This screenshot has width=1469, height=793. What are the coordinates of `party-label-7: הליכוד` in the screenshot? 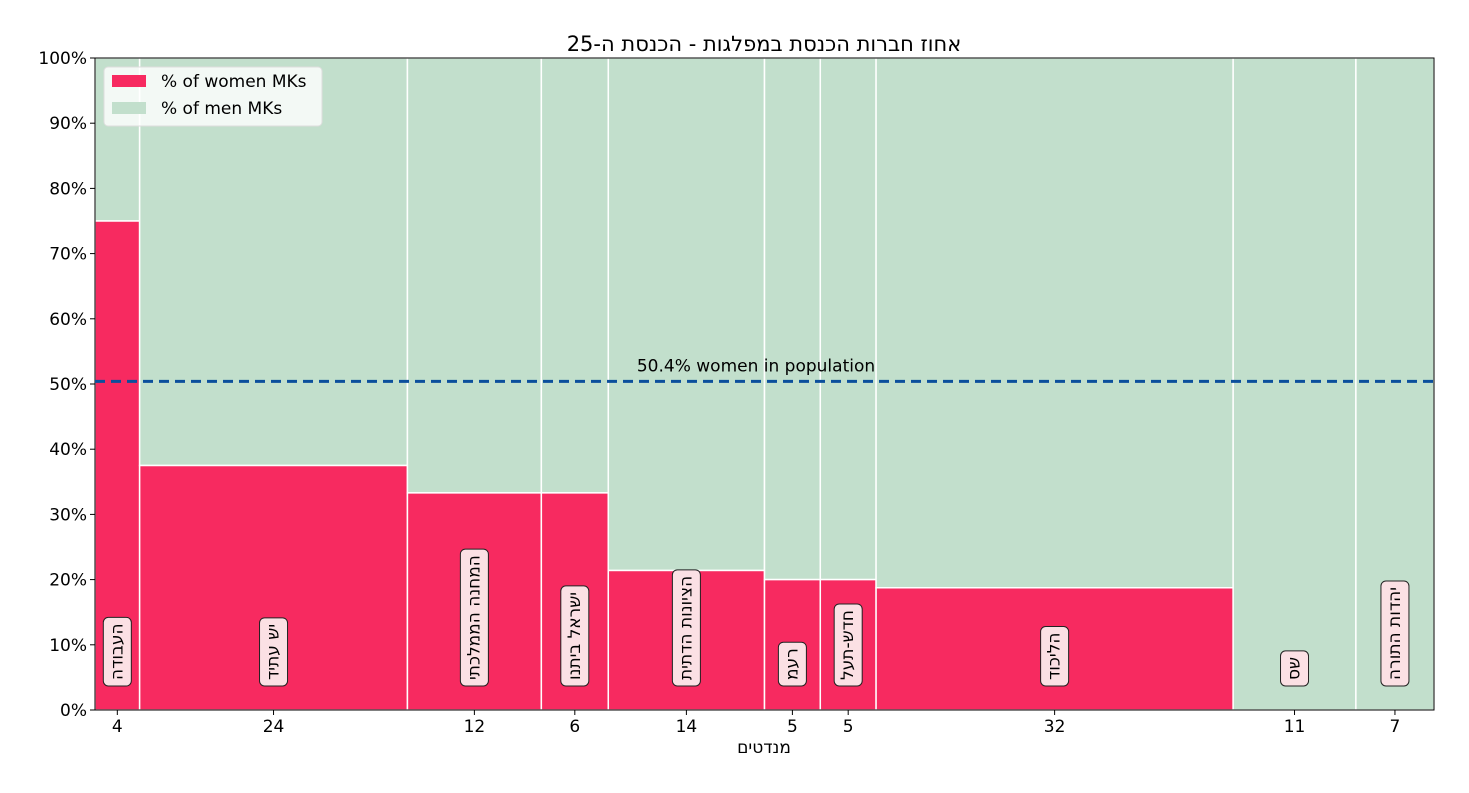 It's located at (1055, 656).